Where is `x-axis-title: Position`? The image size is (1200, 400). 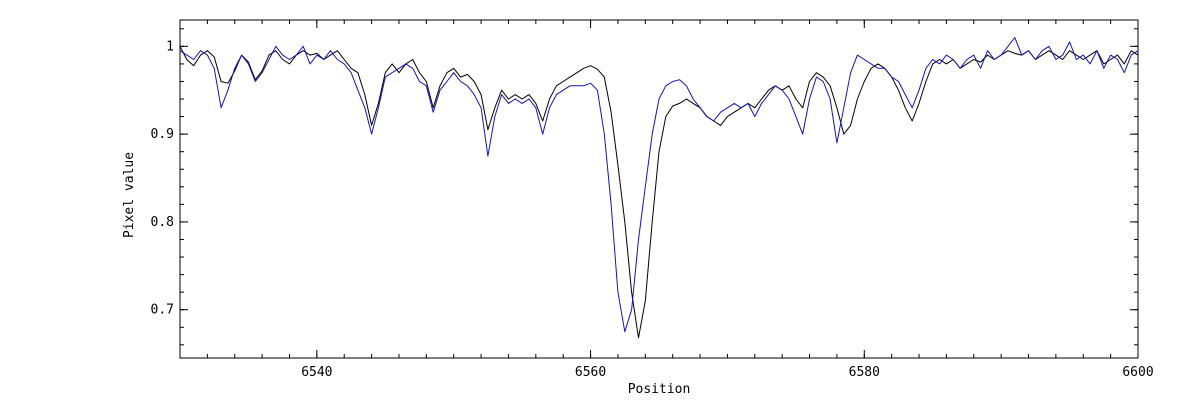 x-axis-title: Position is located at coordinates (659, 389).